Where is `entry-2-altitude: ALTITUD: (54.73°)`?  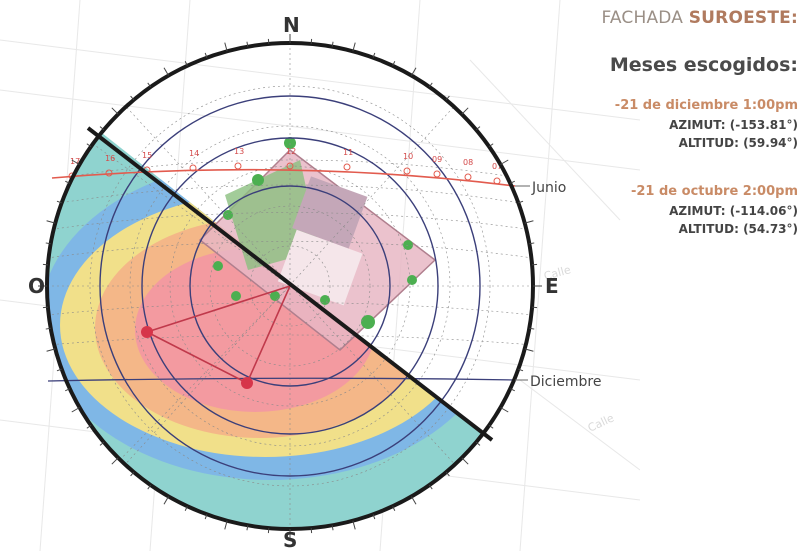
entry-2-altitude: ALTITUD: (54.73°) is located at coordinates (738, 229).